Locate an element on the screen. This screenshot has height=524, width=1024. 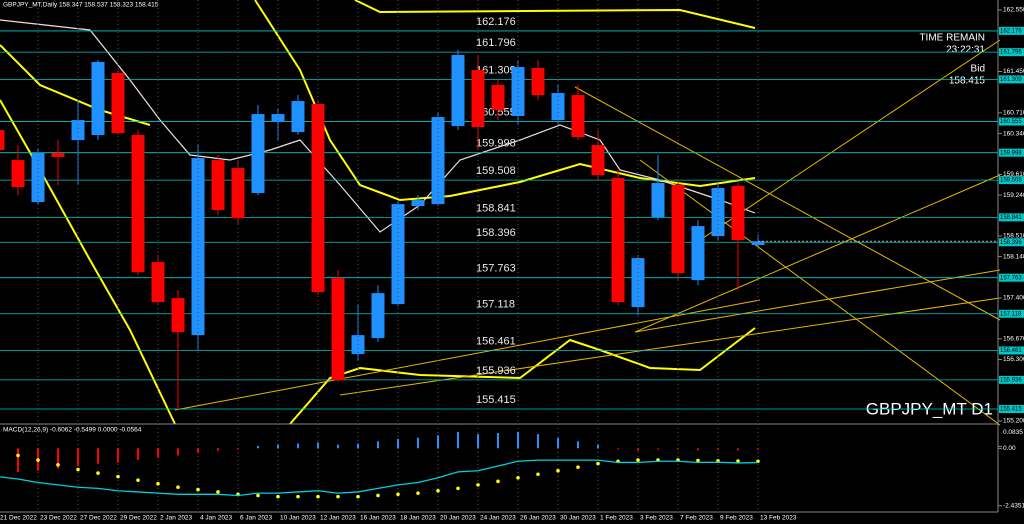
level-axis-label: 155.936 is located at coordinates (1011, 380).